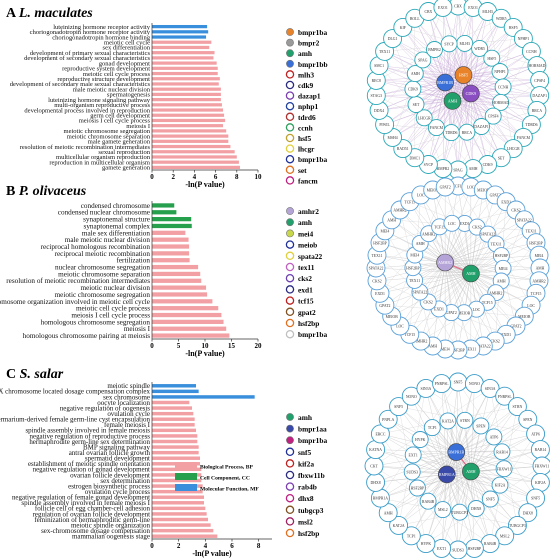 The height and width of the screenshot is (559, 550). I want to click on node-label: AMHR2, so click(538, 281).